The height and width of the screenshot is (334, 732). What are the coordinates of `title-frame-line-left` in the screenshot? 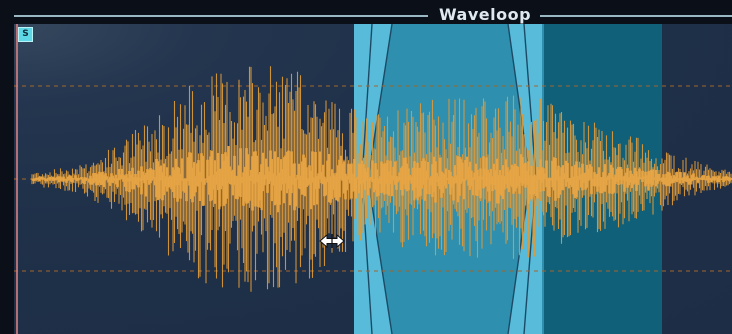 It's located at (221, 16).